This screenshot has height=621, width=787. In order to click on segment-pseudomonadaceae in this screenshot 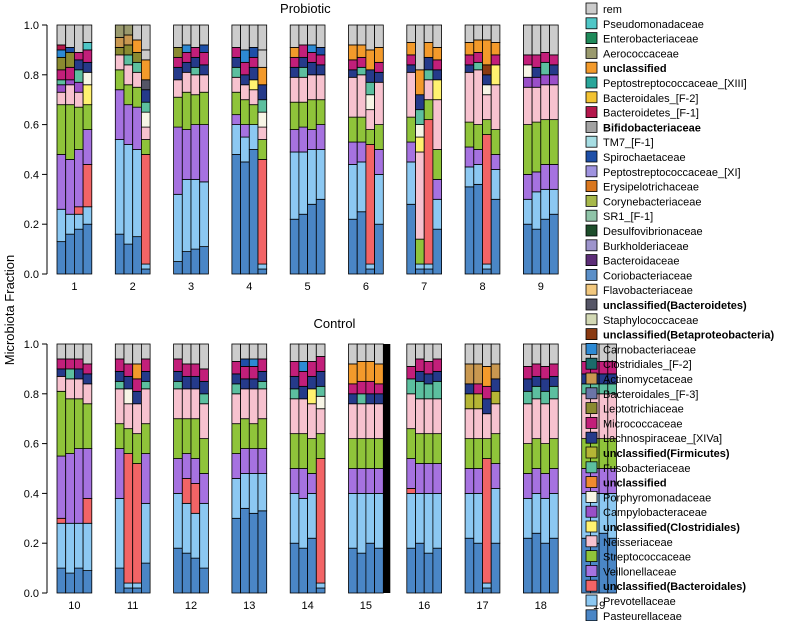, I will do `click(87, 46)`.